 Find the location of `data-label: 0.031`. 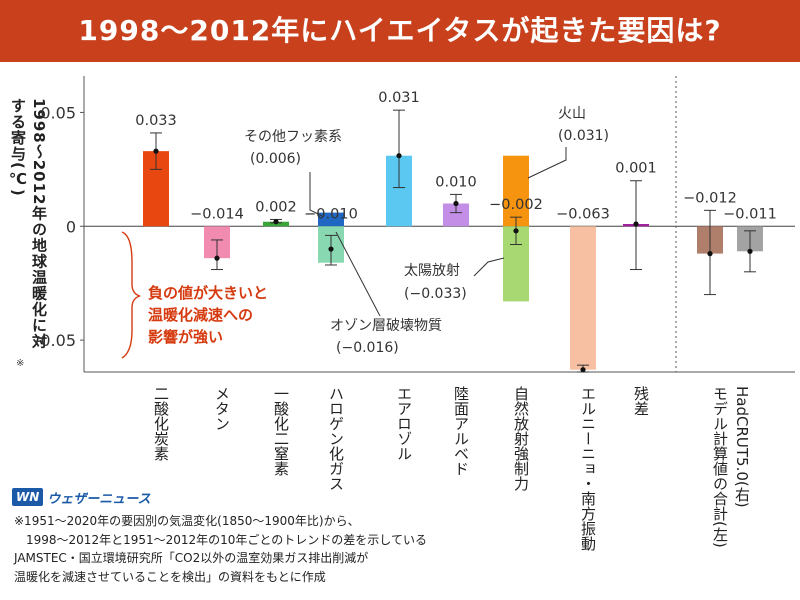

data-label: 0.031 is located at coordinates (399, 98).